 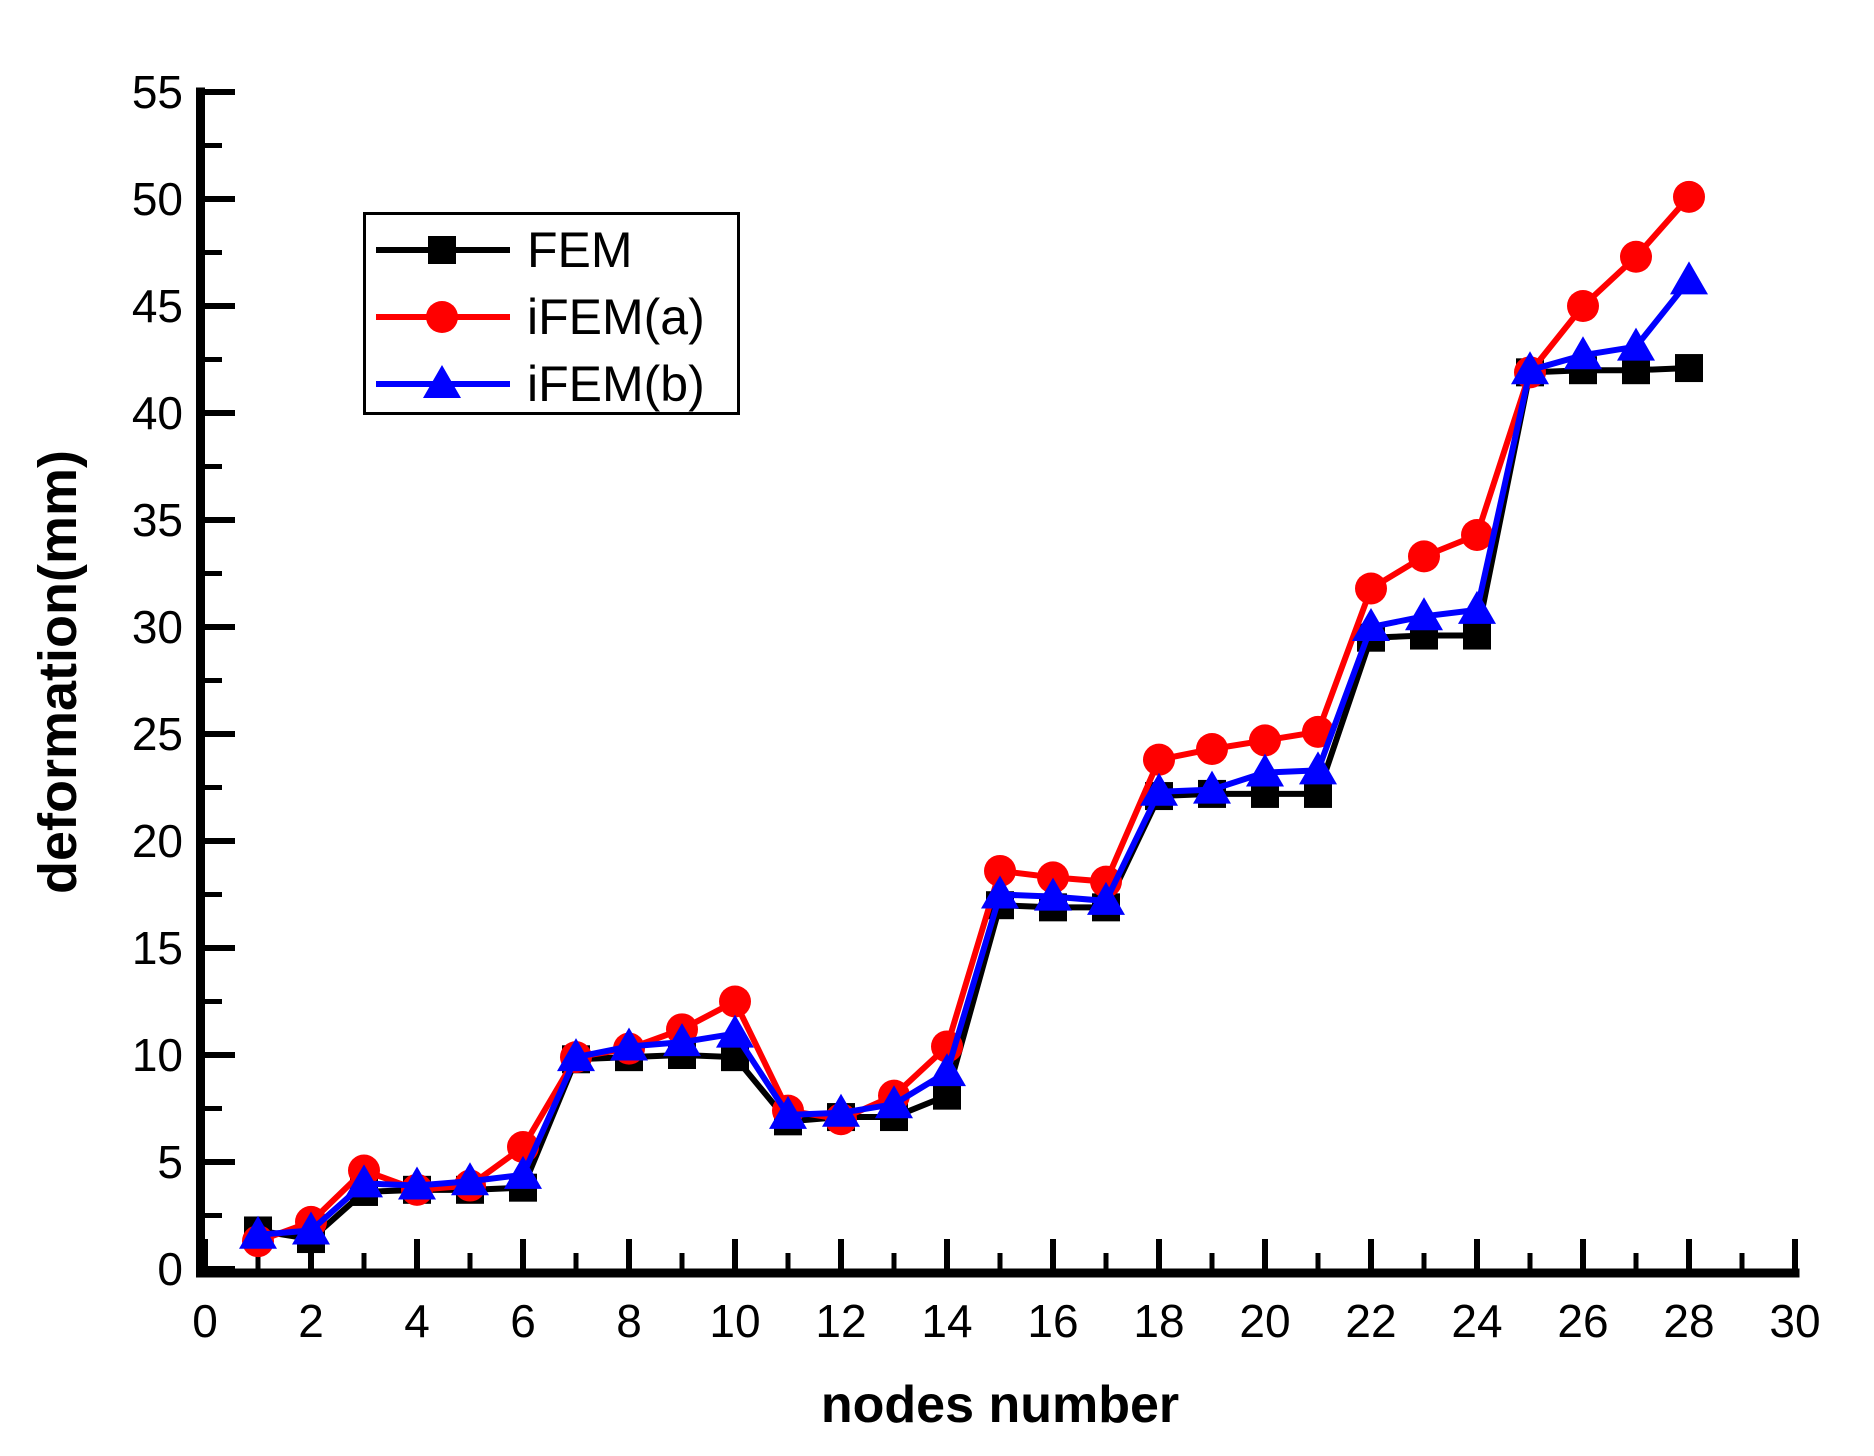 I want to click on y-tick-label: 5, so click(x=170, y=1162).